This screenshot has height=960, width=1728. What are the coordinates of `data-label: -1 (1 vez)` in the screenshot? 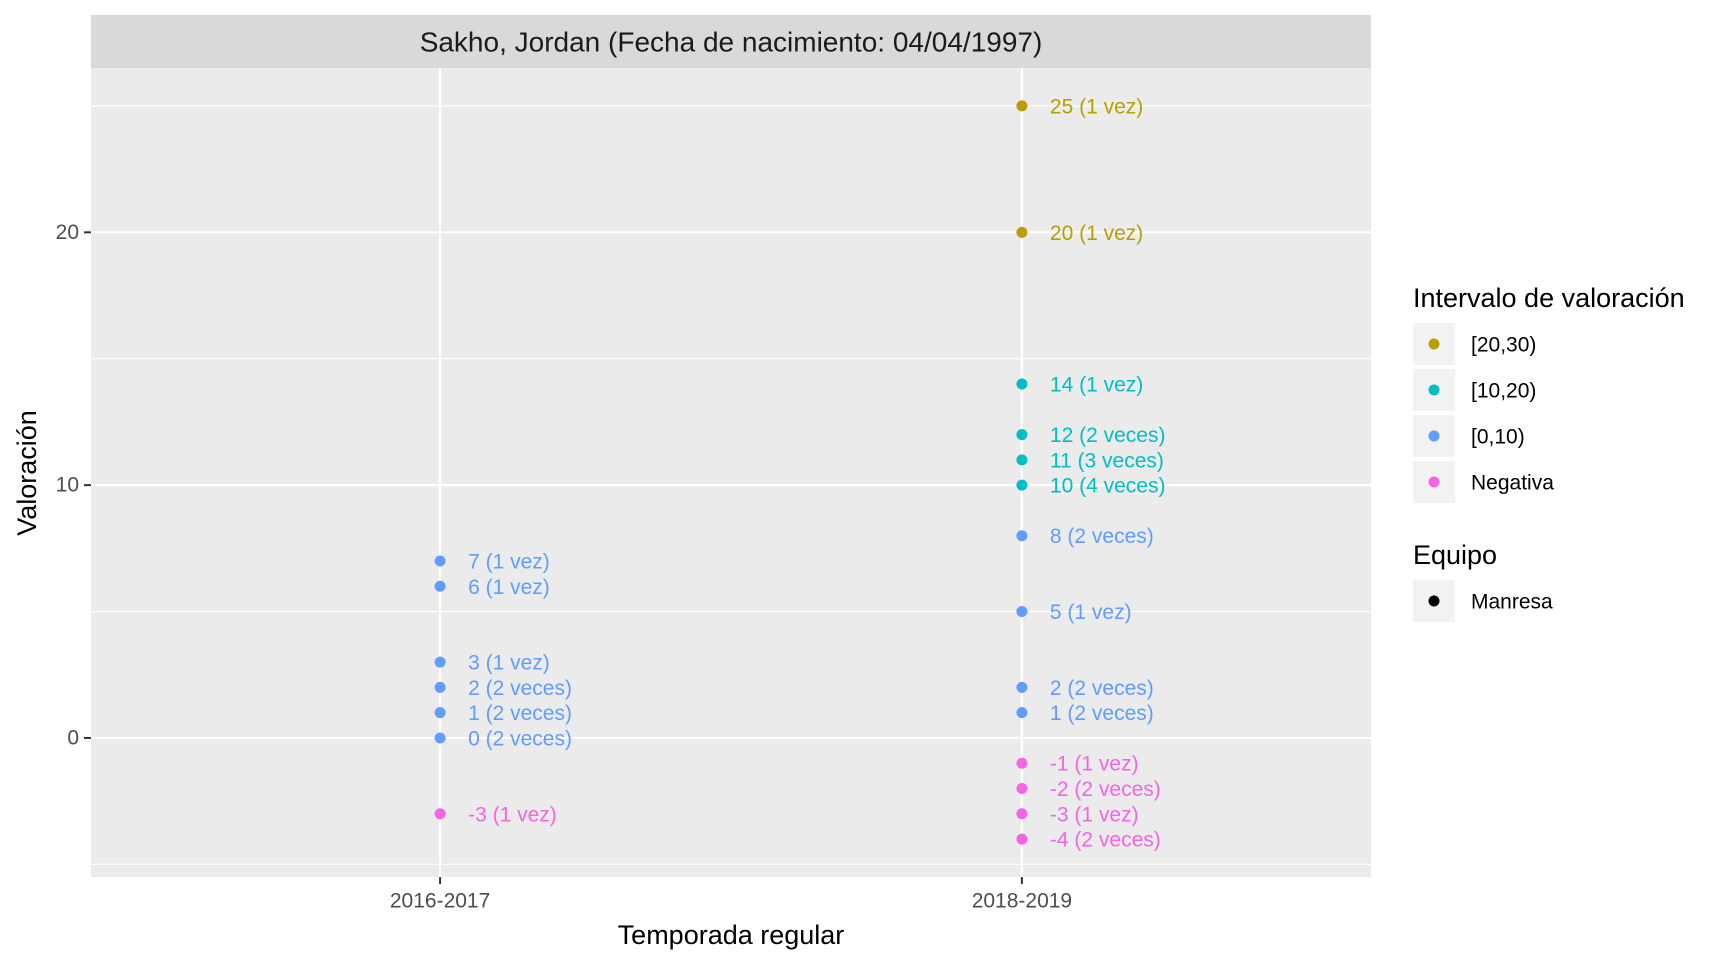 It's located at (1094, 764).